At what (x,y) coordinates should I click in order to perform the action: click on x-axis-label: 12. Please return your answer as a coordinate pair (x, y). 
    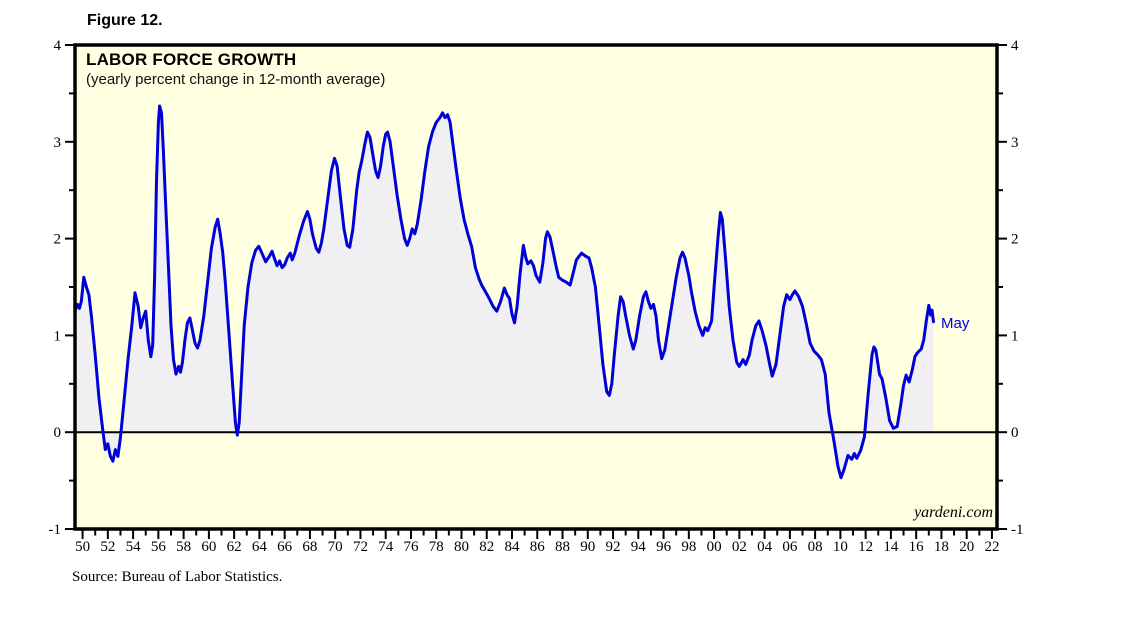
    Looking at the image, I should click on (865, 547).